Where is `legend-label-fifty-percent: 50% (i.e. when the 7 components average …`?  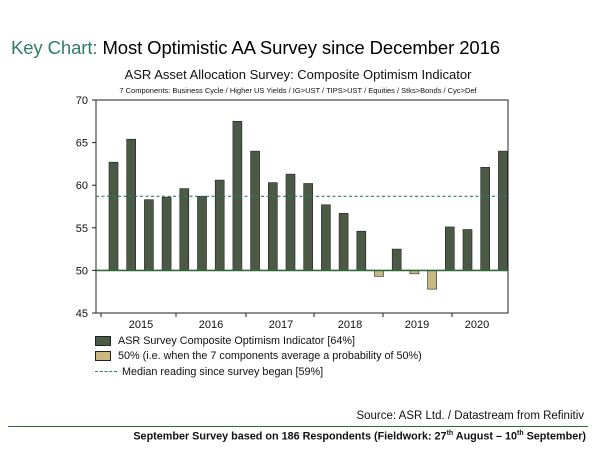 legend-label-fifty-percent: 50% (i.e. when the 7 components average … is located at coordinates (270, 356).